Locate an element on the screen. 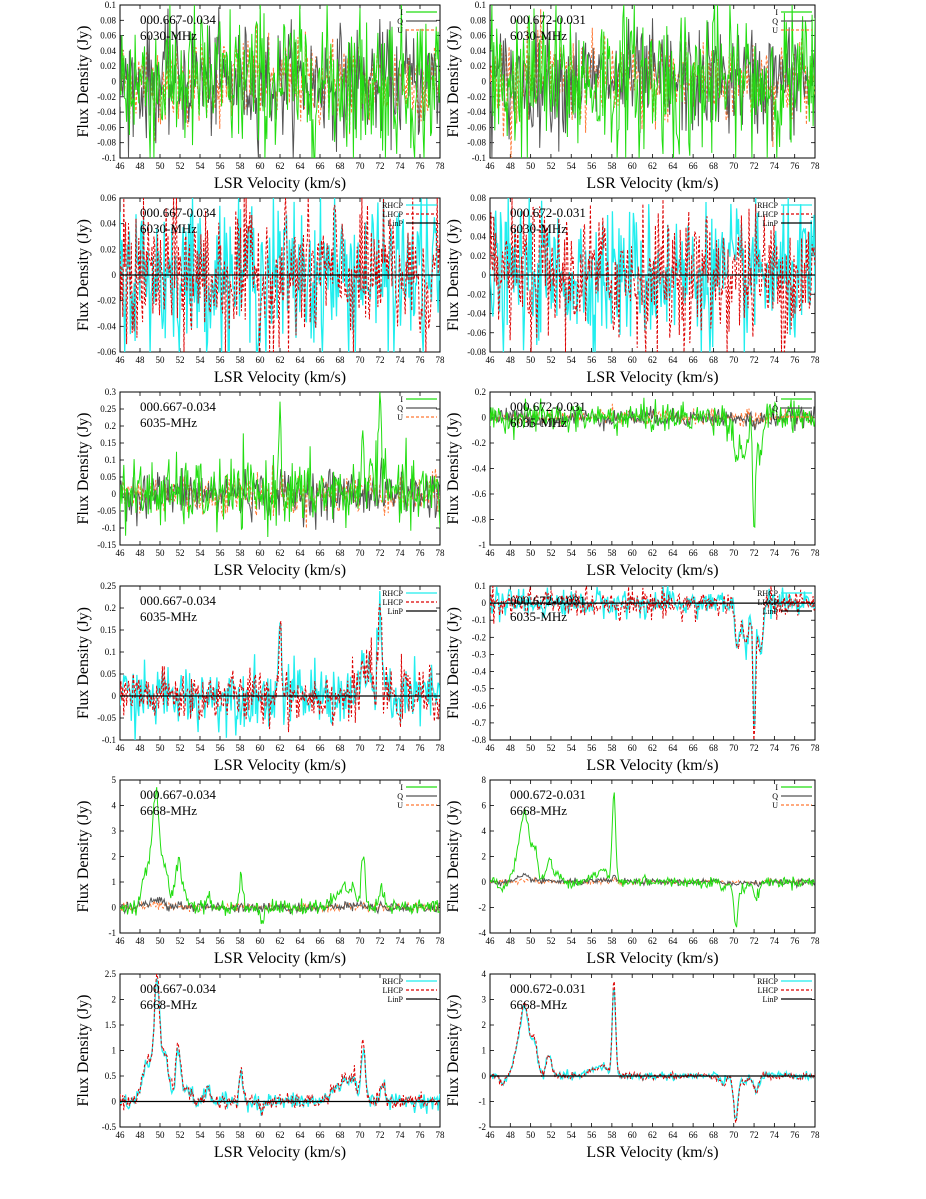 The image size is (926, 1199). x-tick-label: 52 is located at coordinates (550, 360).